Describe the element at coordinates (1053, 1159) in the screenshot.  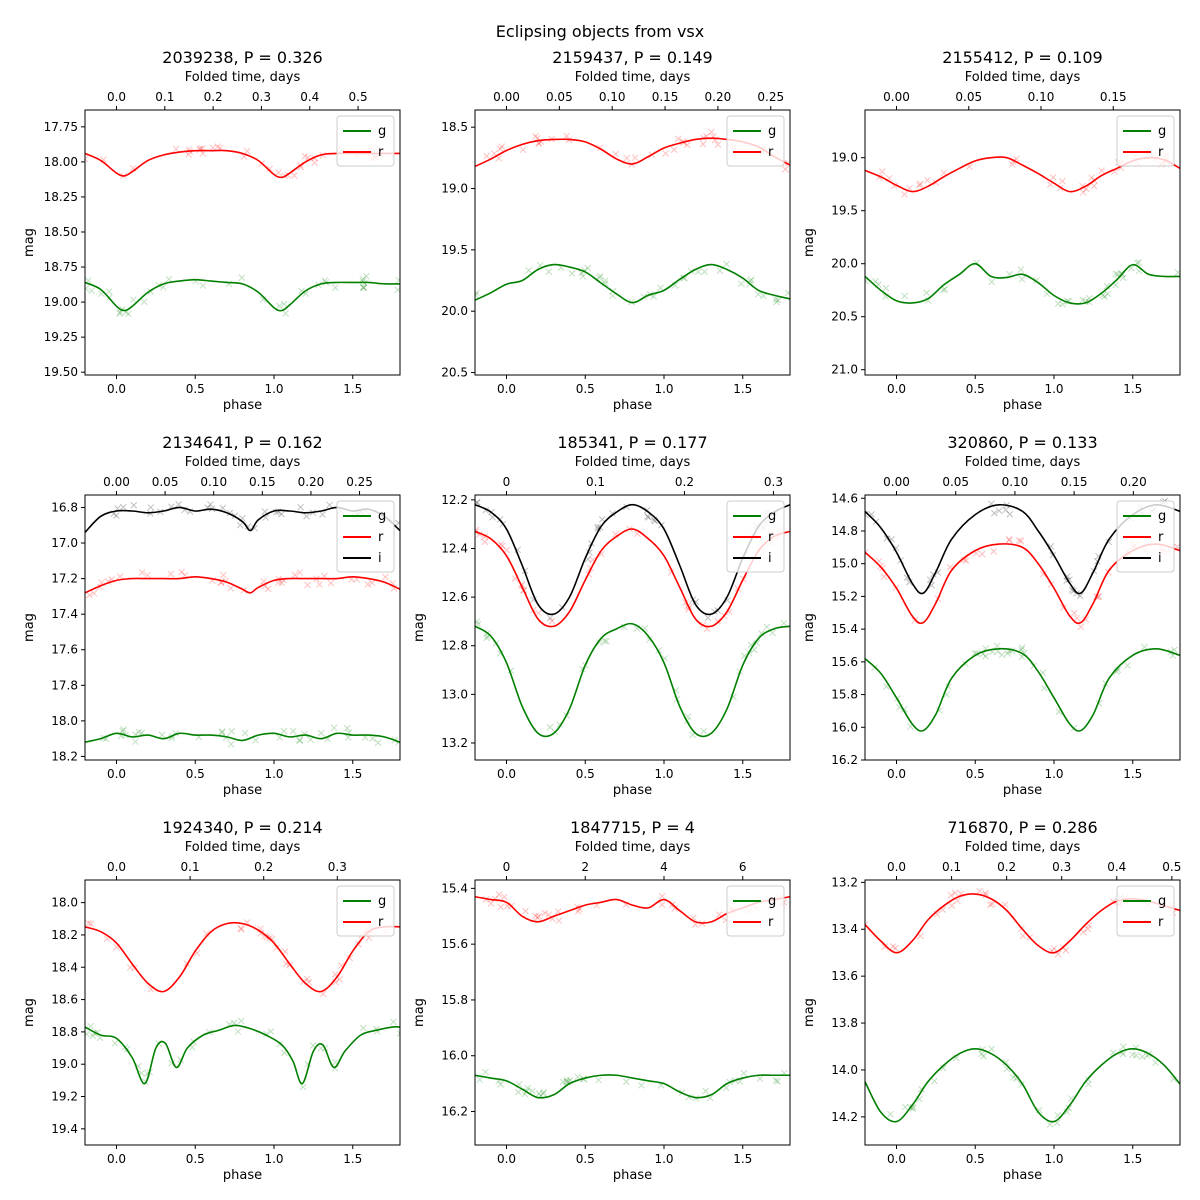
I see `x-tick-label: 1.0` at that location.